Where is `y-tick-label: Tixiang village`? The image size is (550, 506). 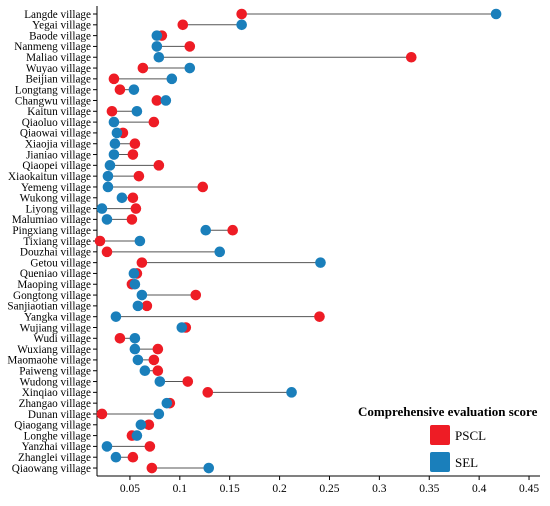 y-tick-label: Tixiang village is located at coordinates (57, 242).